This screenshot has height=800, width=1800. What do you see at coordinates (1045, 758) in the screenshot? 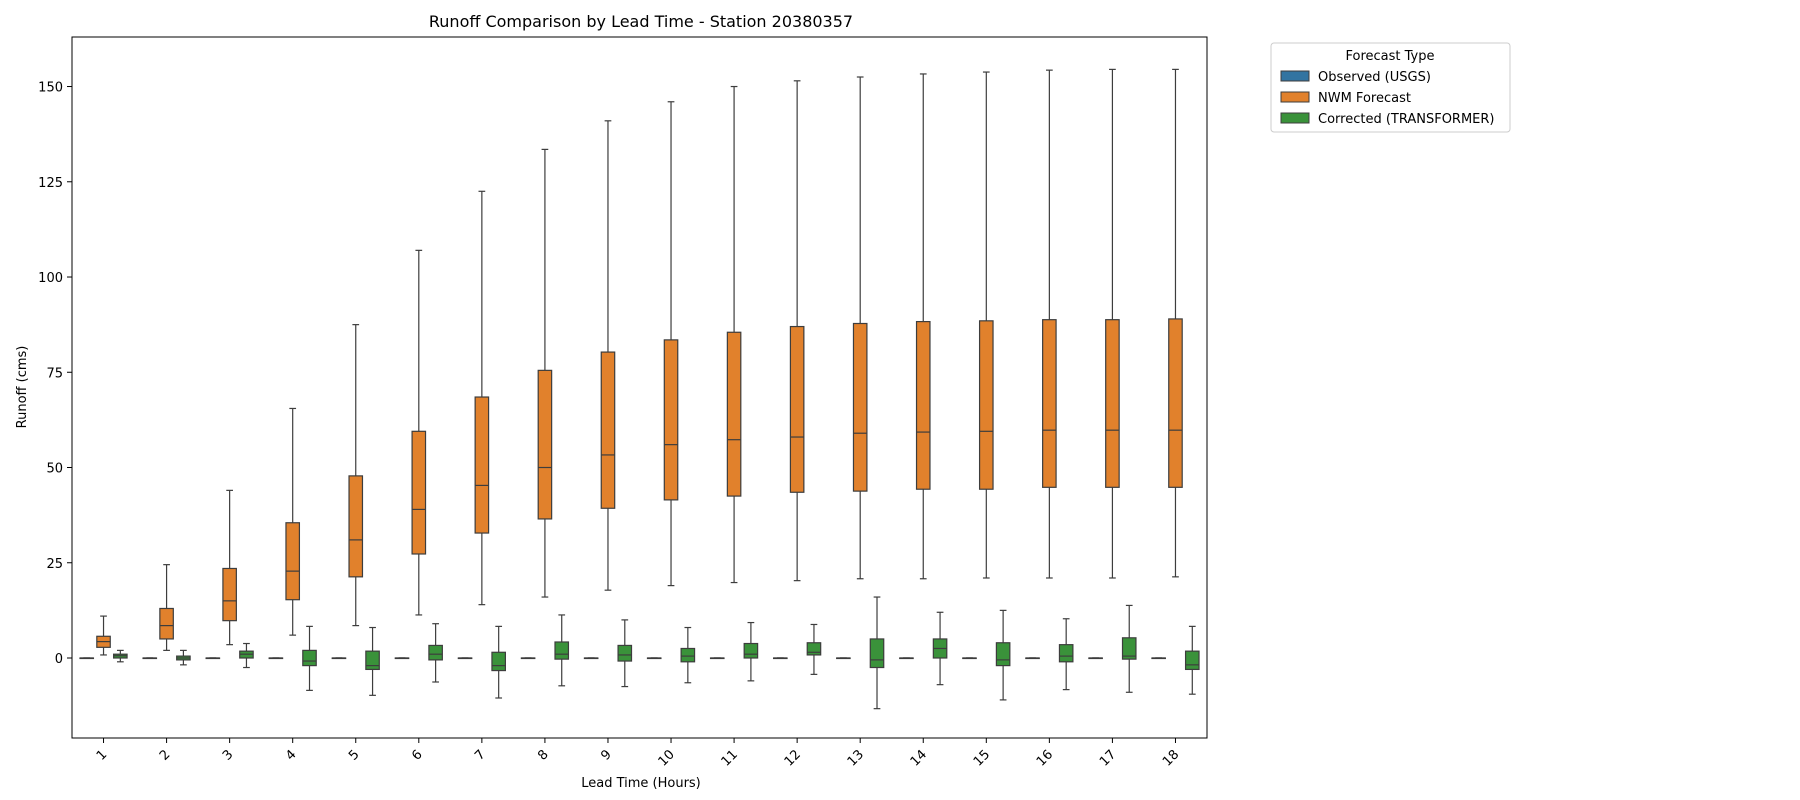
I see `x-tick-label: 16` at bounding box center [1045, 758].